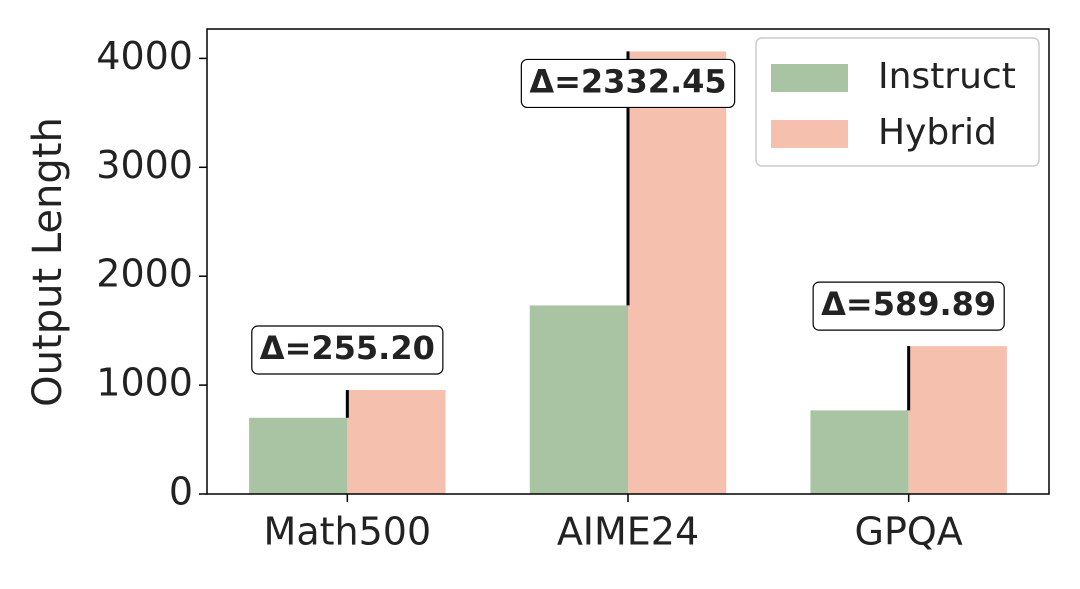 The image size is (1080, 589). Describe the element at coordinates (348, 532) in the screenshot. I see `x-tick-label: Math500` at that location.